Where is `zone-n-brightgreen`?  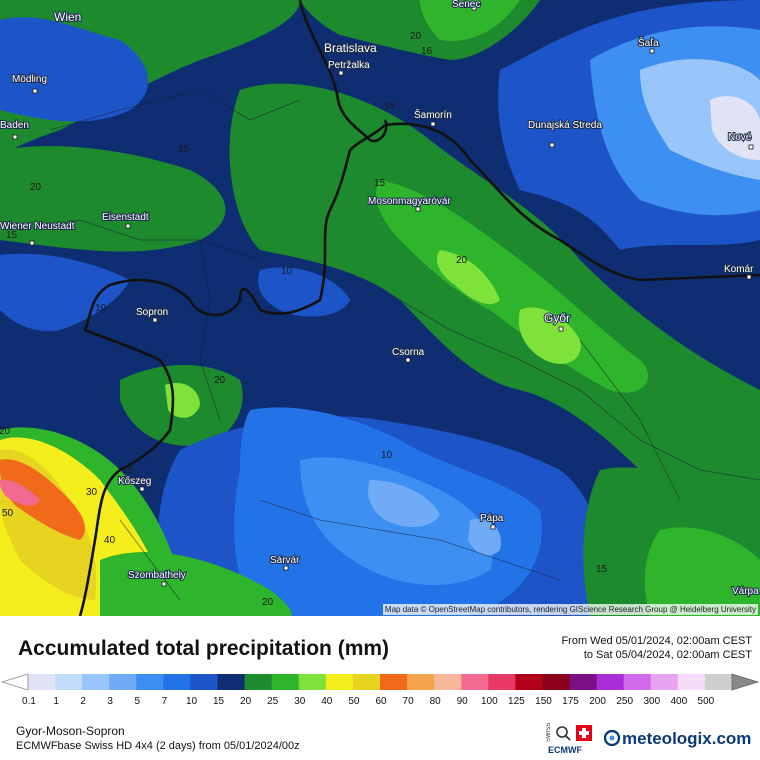 zone-n-brightgreen is located at coordinates (470, 20).